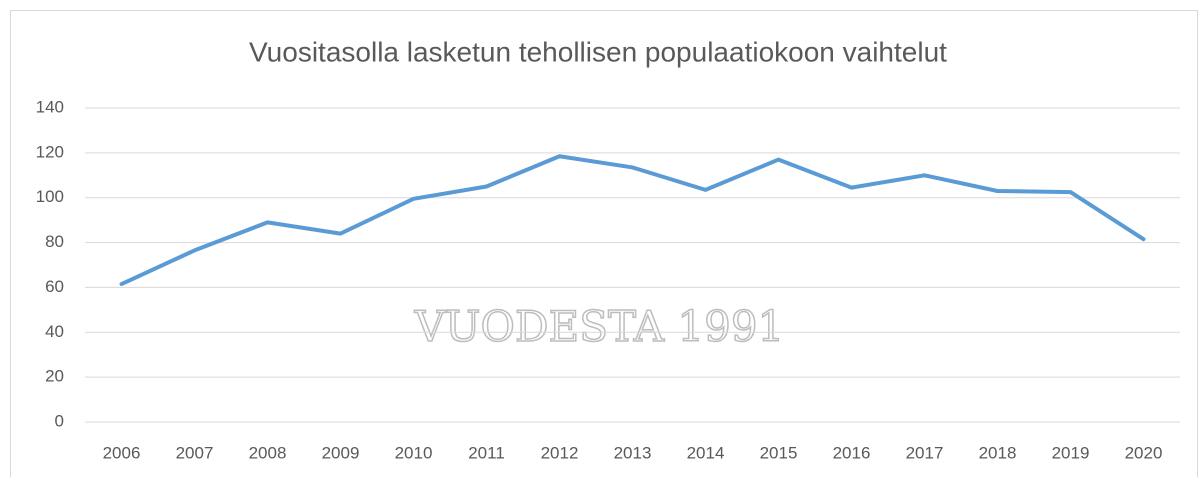  Describe the element at coordinates (852, 452) in the screenshot. I see `x-tick-label: 2016` at that location.